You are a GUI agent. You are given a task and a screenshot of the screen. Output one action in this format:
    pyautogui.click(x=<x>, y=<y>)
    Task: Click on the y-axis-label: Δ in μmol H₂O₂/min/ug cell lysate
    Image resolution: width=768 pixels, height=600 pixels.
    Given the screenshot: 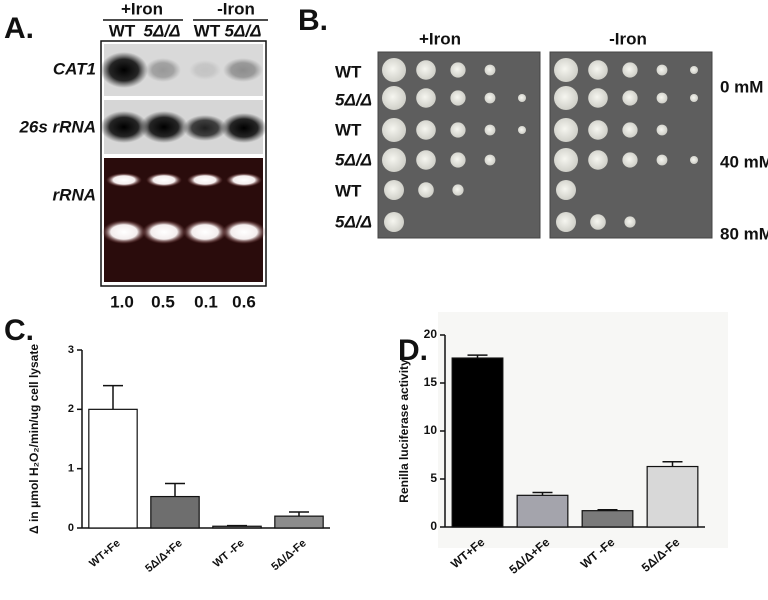 What is the action you would take?
    pyautogui.click(x=34, y=439)
    